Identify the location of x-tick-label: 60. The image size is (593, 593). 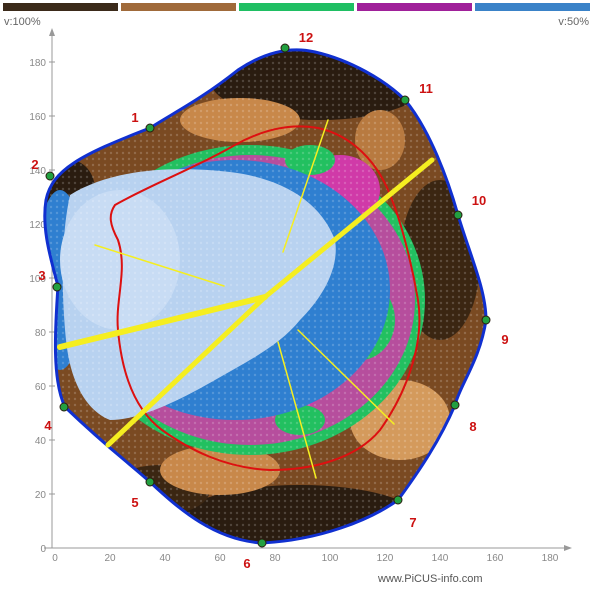
(220, 558).